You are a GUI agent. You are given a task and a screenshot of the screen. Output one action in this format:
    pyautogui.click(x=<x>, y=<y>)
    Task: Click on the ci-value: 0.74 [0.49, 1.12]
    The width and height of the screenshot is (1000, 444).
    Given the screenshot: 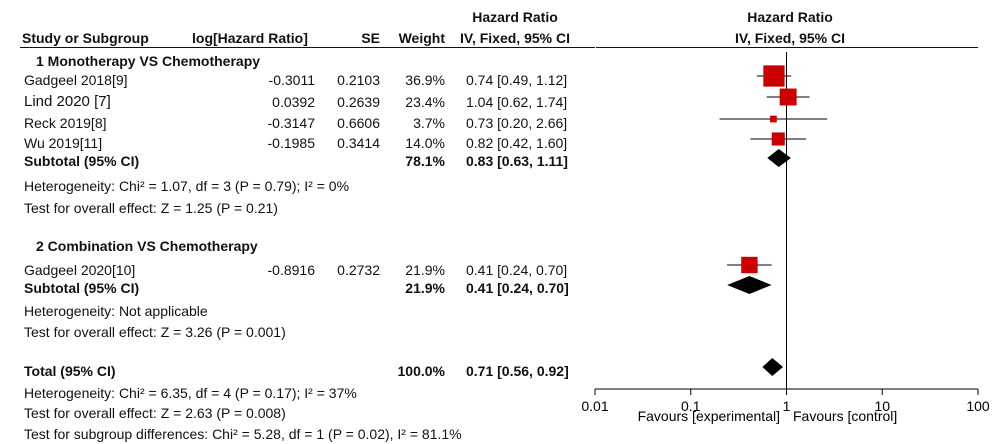 What is the action you would take?
    pyautogui.click(x=517, y=80)
    